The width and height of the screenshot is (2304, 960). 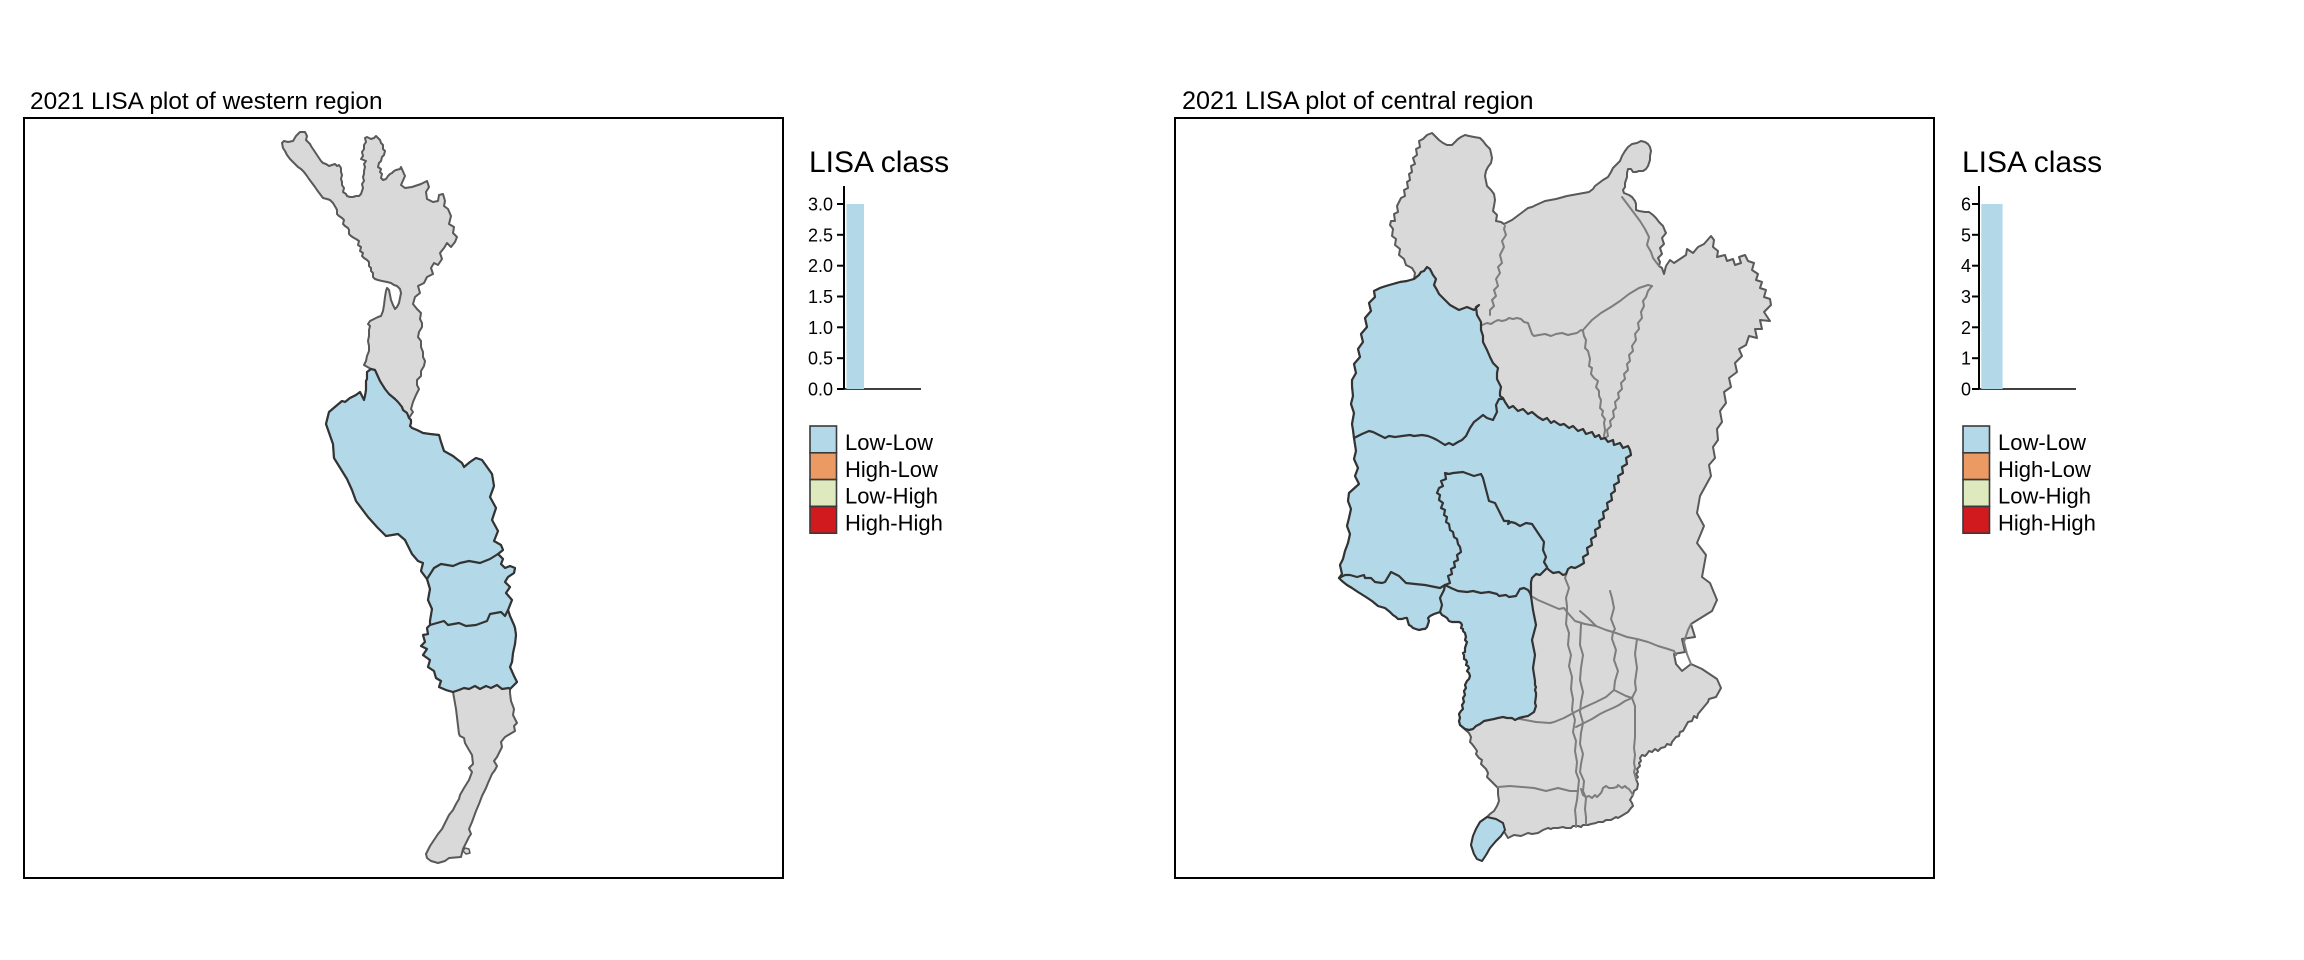 I want to click on svg-text: 5, so click(x=1966, y=235).